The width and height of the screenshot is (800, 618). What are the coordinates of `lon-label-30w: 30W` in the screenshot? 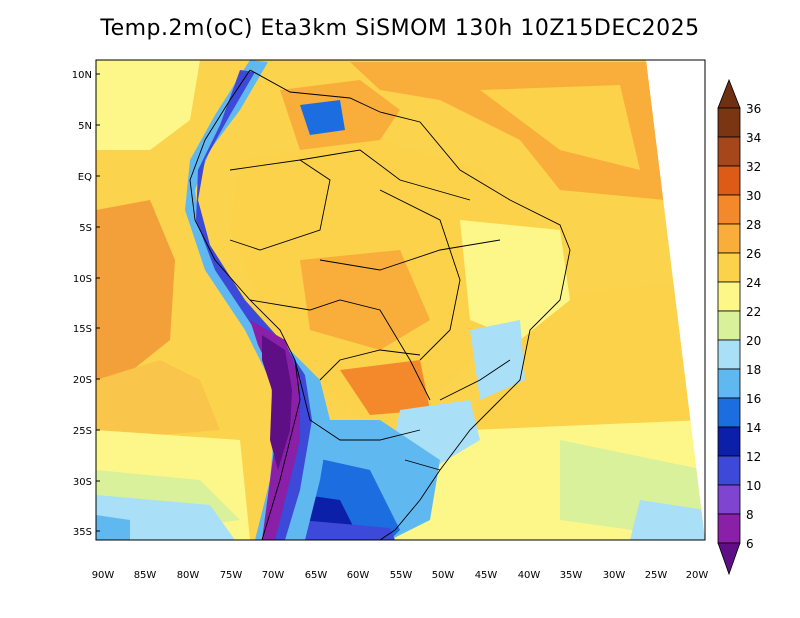 It's located at (614, 575).